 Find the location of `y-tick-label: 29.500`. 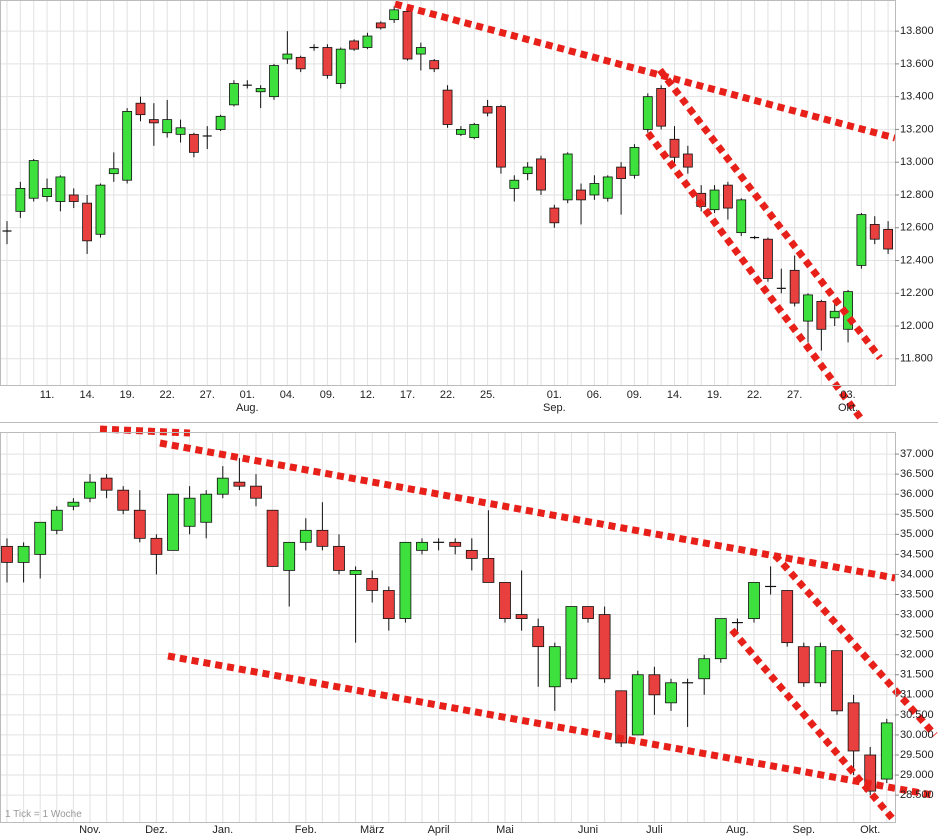

y-tick-label: 29.500 is located at coordinates (917, 755).